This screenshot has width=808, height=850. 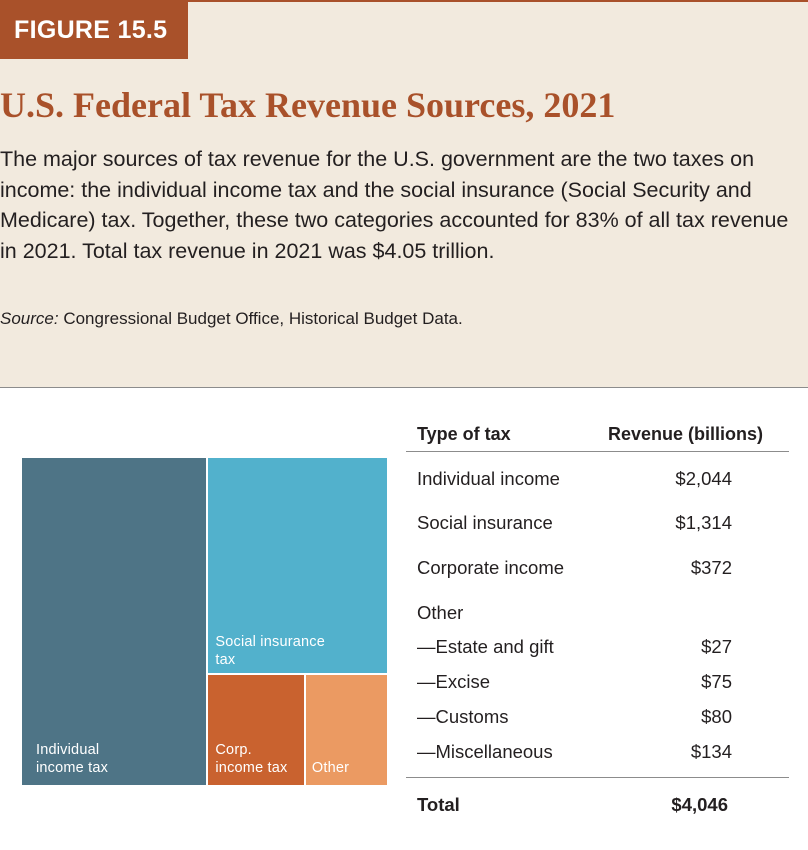 What do you see at coordinates (716, 716) in the screenshot?
I see `table-row-value: $80` at bounding box center [716, 716].